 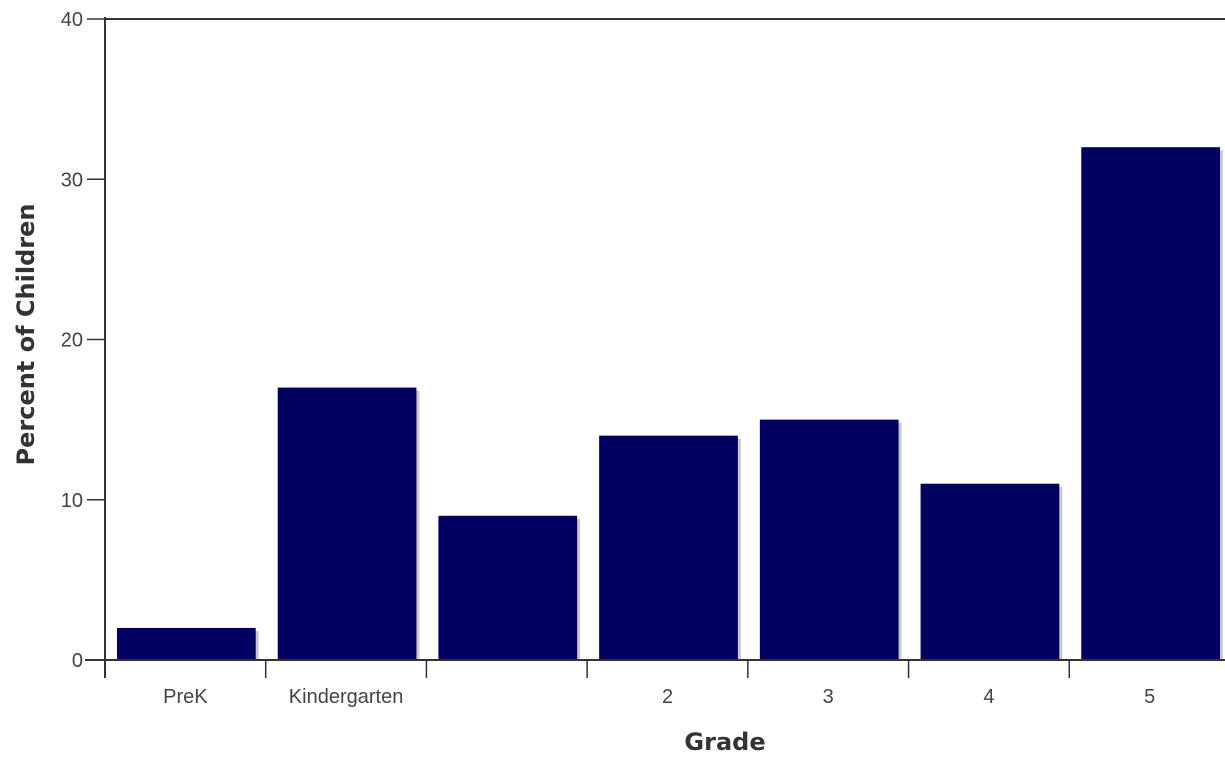 I want to click on x-ticks-group: PreK Kindergarten 2 3 4 5, so click(x=629, y=684).